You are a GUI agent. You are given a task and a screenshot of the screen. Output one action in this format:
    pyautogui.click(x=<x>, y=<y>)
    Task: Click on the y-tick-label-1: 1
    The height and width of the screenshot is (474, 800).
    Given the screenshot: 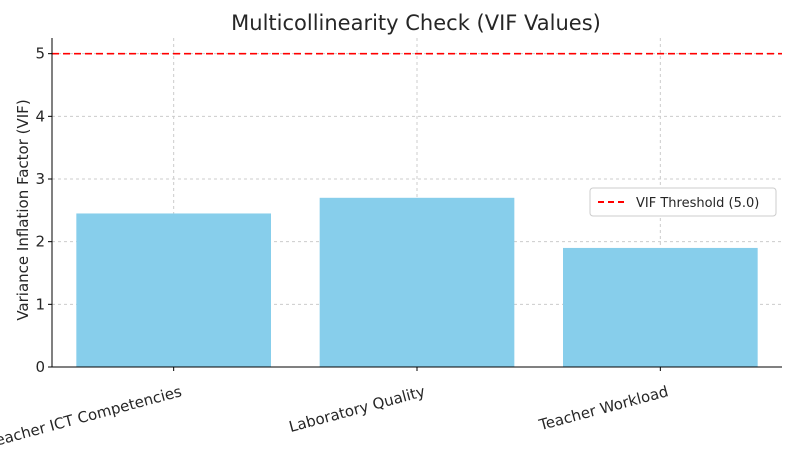 What is the action you would take?
    pyautogui.click(x=40, y=304)
    